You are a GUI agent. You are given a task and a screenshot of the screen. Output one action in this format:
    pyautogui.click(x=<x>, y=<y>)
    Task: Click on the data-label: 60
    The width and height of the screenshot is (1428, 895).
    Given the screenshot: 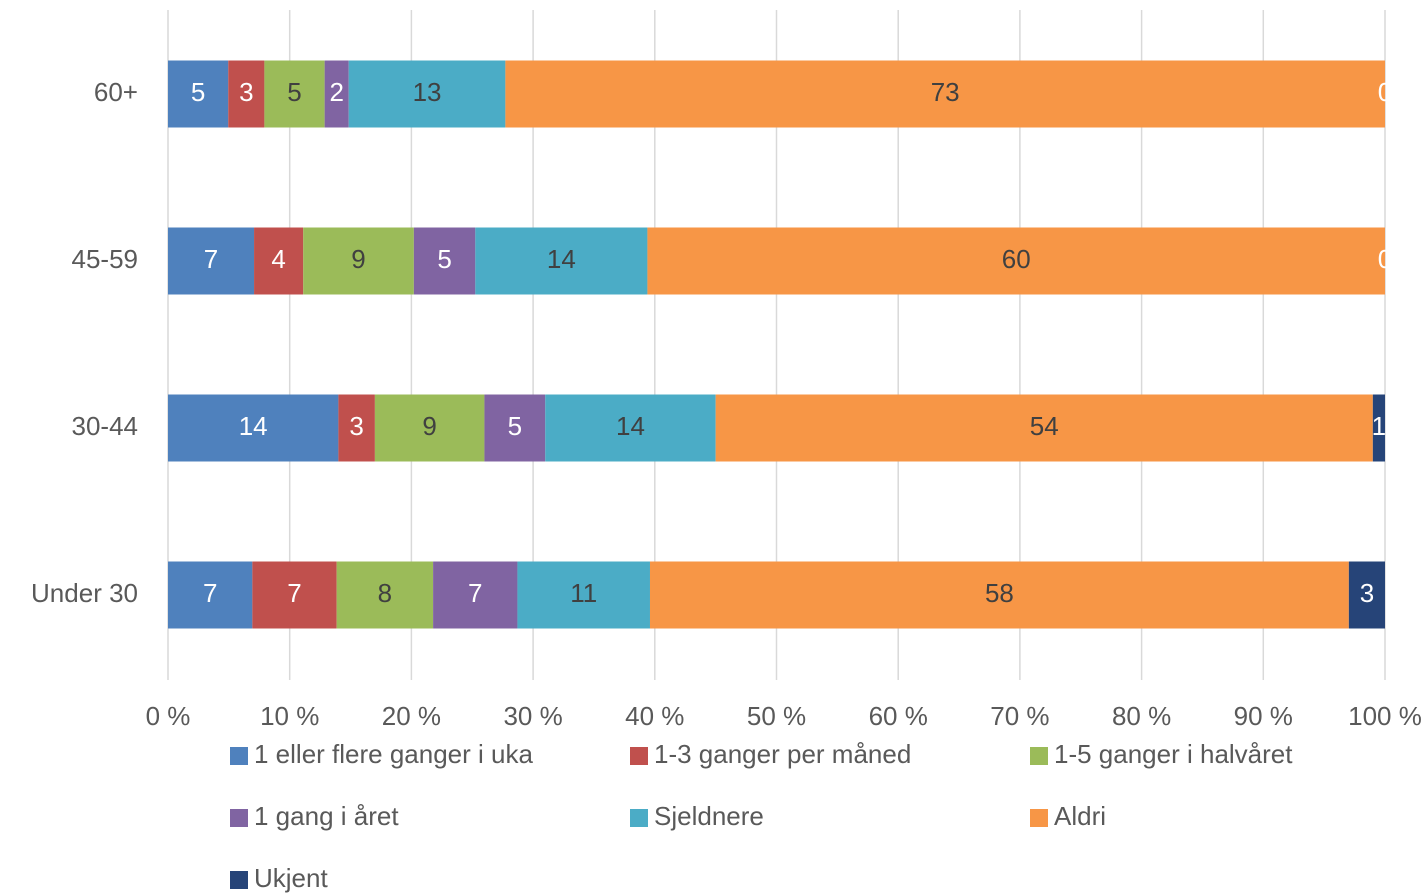 What is the action you would take?
    pyautogui.click(x=1016, y=259)
    